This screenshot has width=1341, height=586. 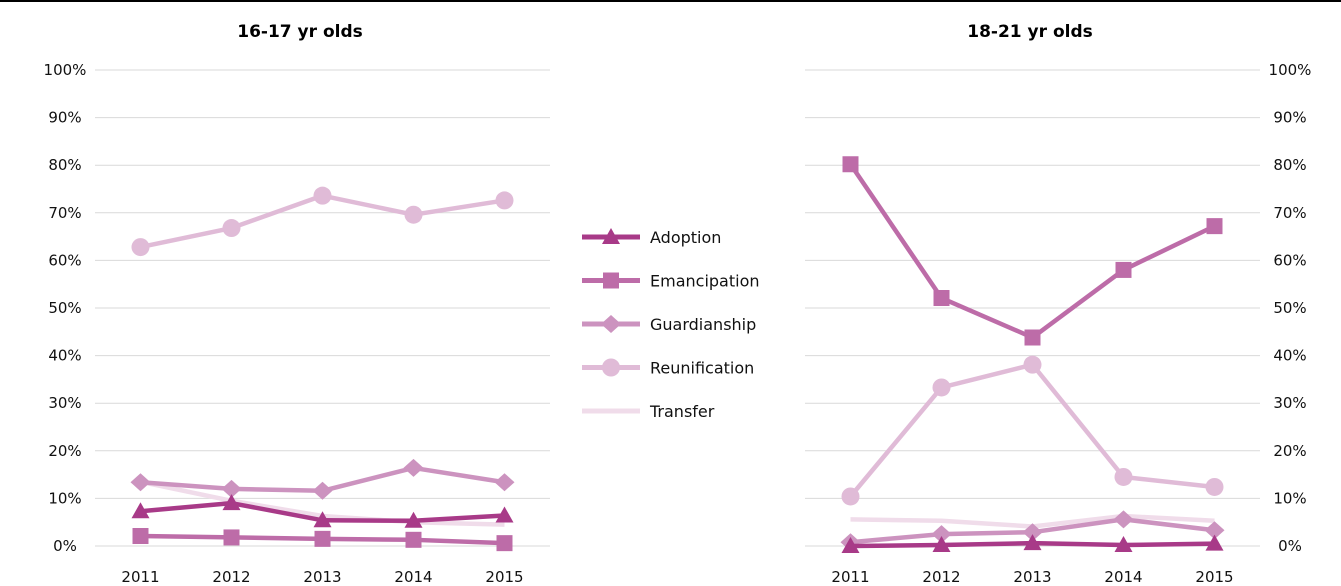 What do you see at coordinates (611, 324) in the screenshot?
I see `legend-marker-diamond` at bounding box center [611, 324].